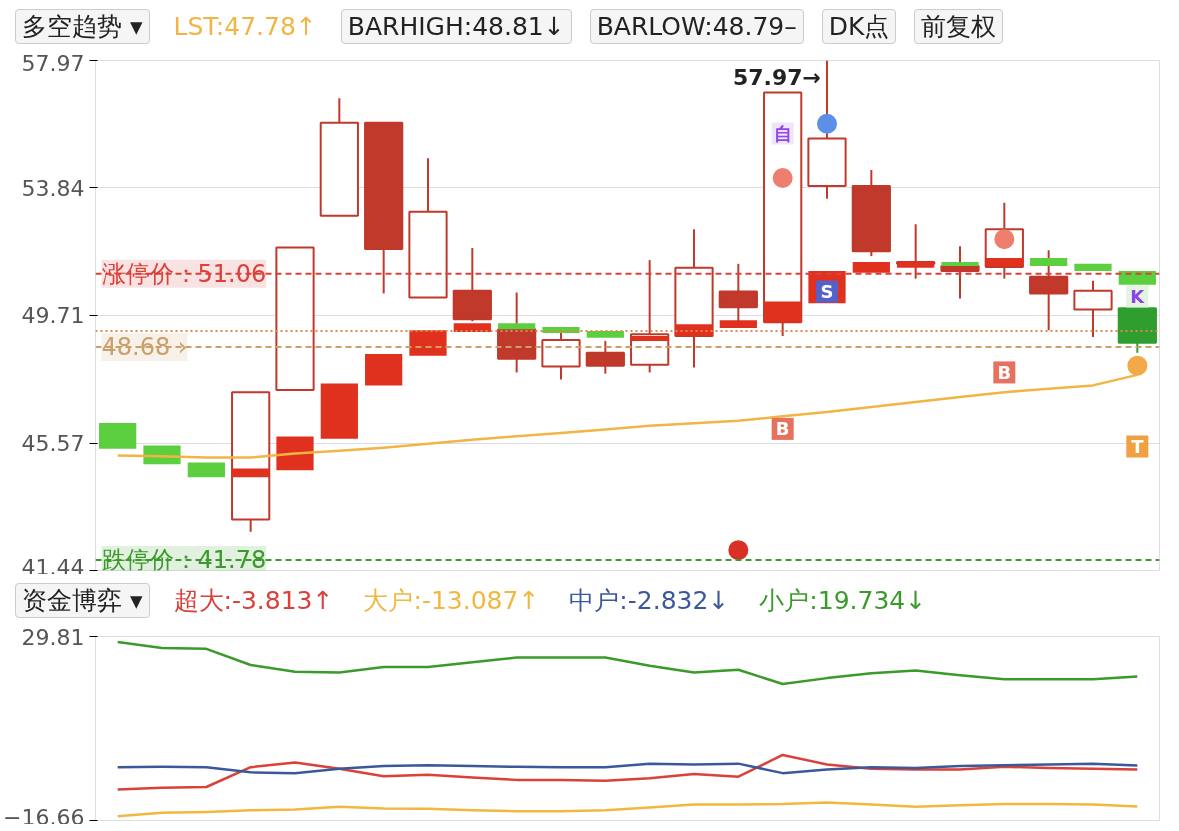 Image resolution: width=1179 pixels, height=831 pixels. I want to click on text: 大户:-13.087↑, so click(451, 601).